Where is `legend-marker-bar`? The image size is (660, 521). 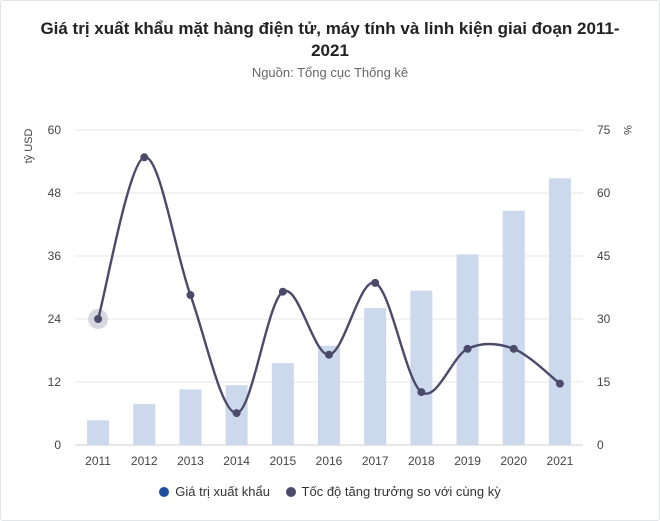
legend-marker-bar is located at coordinates (164, 491).